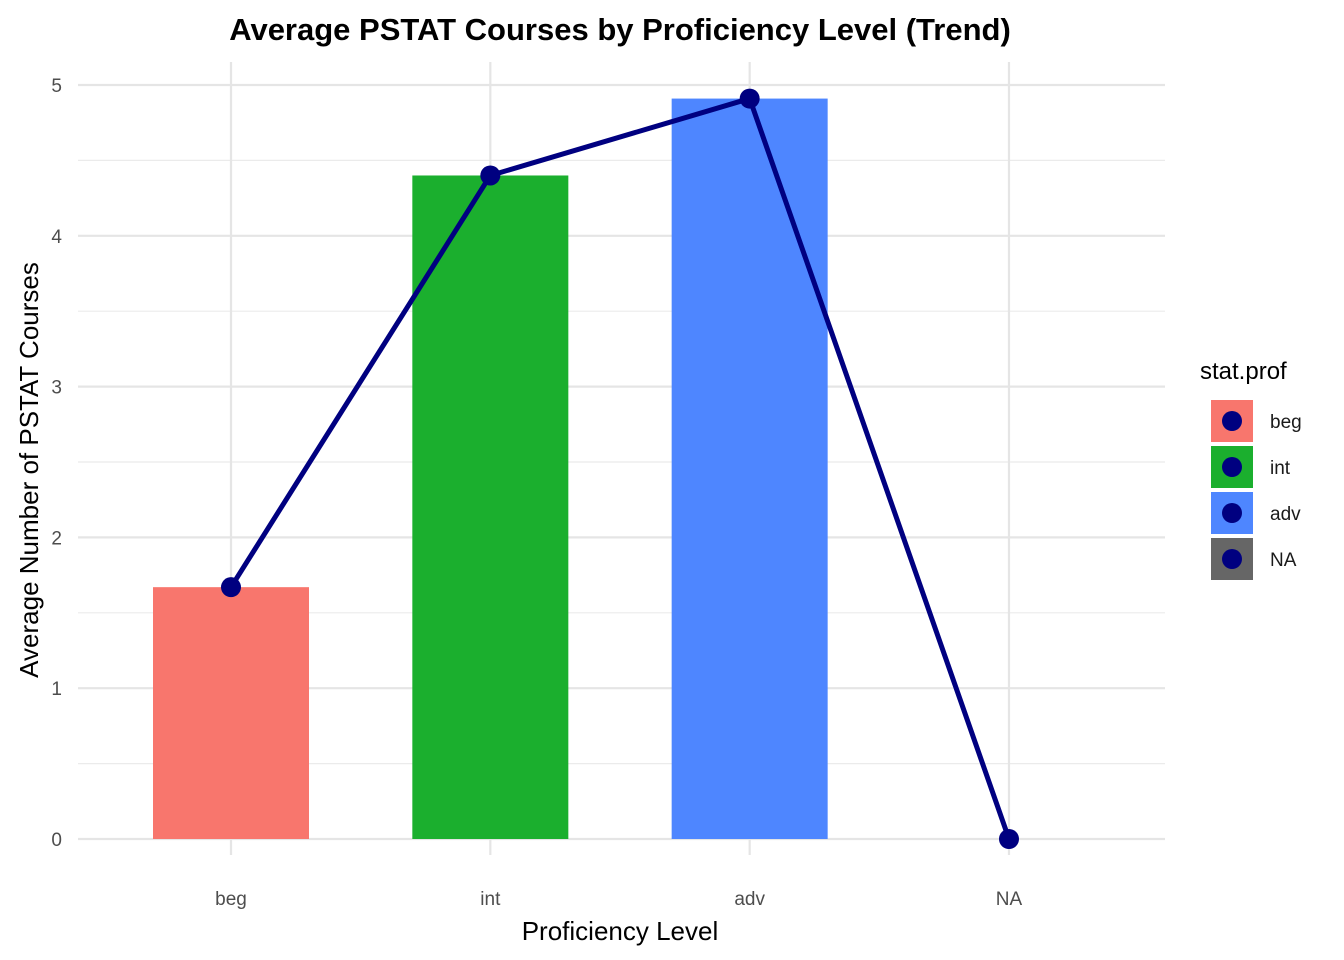  I want to click on y-tick-label: 3, so click(56, 388).